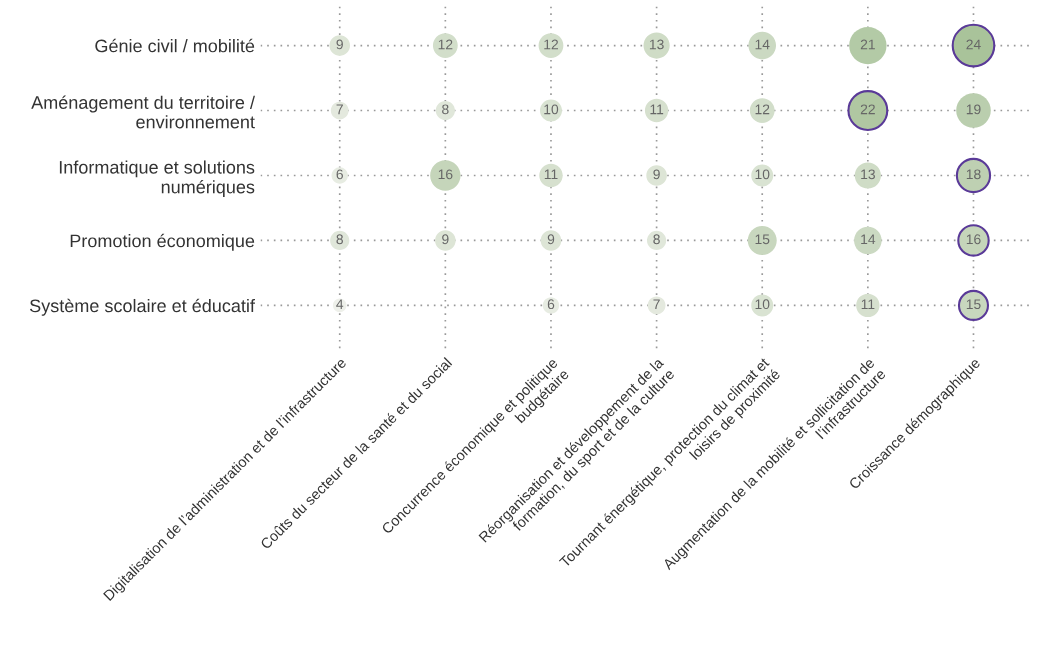 This screenshot has width=1042, height=662. Describe the element at coordinates (157, 178) in the screenshot. I see `y-tick-label: Informatique et solutions numériques` at that location.